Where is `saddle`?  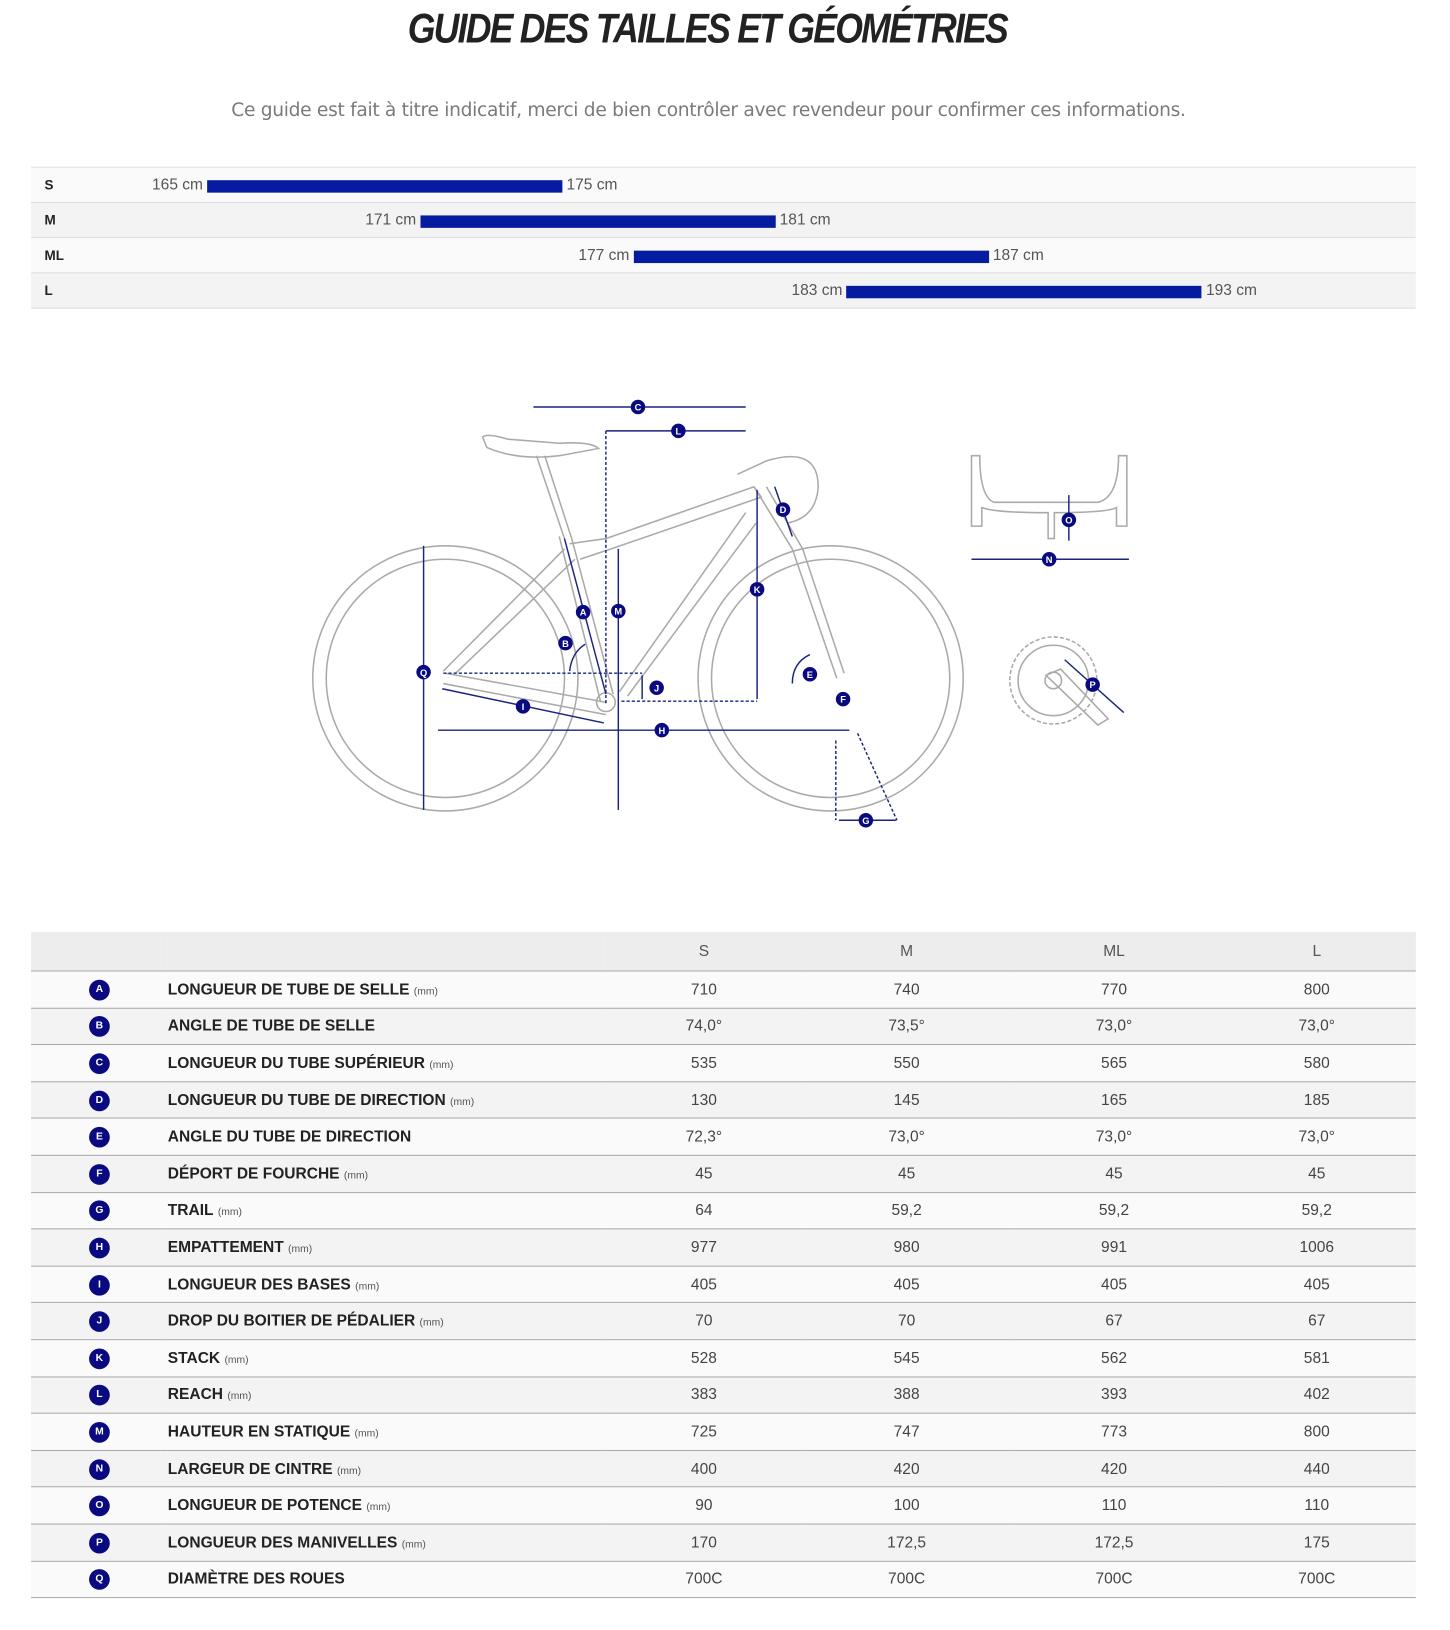
saddle is located at coordinates (541, 446).